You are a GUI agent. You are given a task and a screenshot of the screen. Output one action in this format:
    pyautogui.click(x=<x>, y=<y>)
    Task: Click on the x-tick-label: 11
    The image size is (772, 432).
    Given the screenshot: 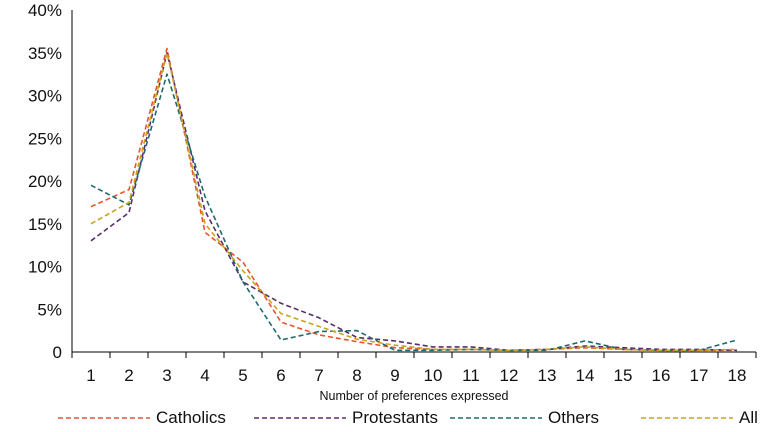 What is the action you would take?
    pyautogui.click(x=471, y=375)
    